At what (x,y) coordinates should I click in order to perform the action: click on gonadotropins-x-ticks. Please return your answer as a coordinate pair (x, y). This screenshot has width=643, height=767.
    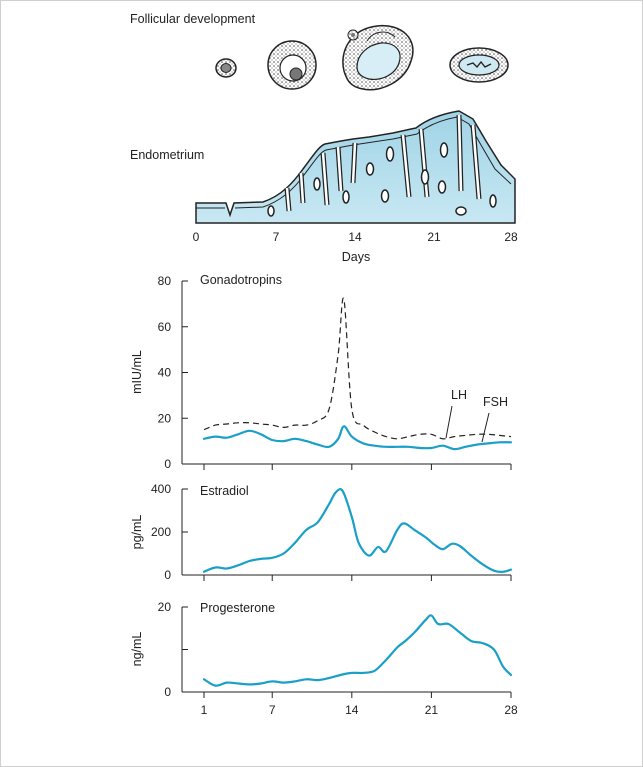
    Looking at the image, I should click on (357, 467).